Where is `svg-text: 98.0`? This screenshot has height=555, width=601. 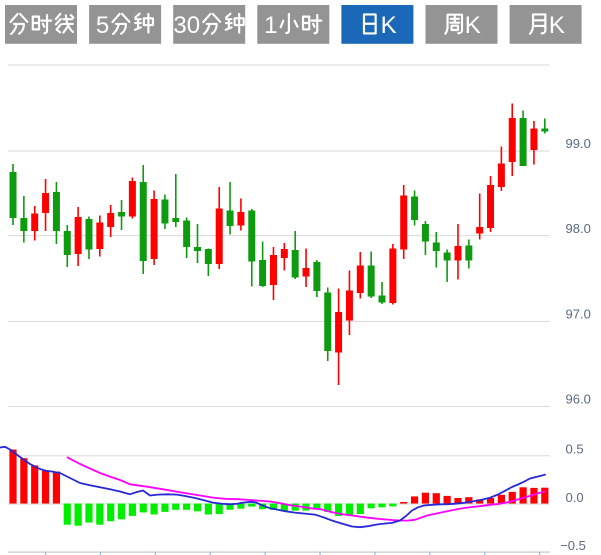
svg-text: 98.0 is located at coordinates (578, 228).